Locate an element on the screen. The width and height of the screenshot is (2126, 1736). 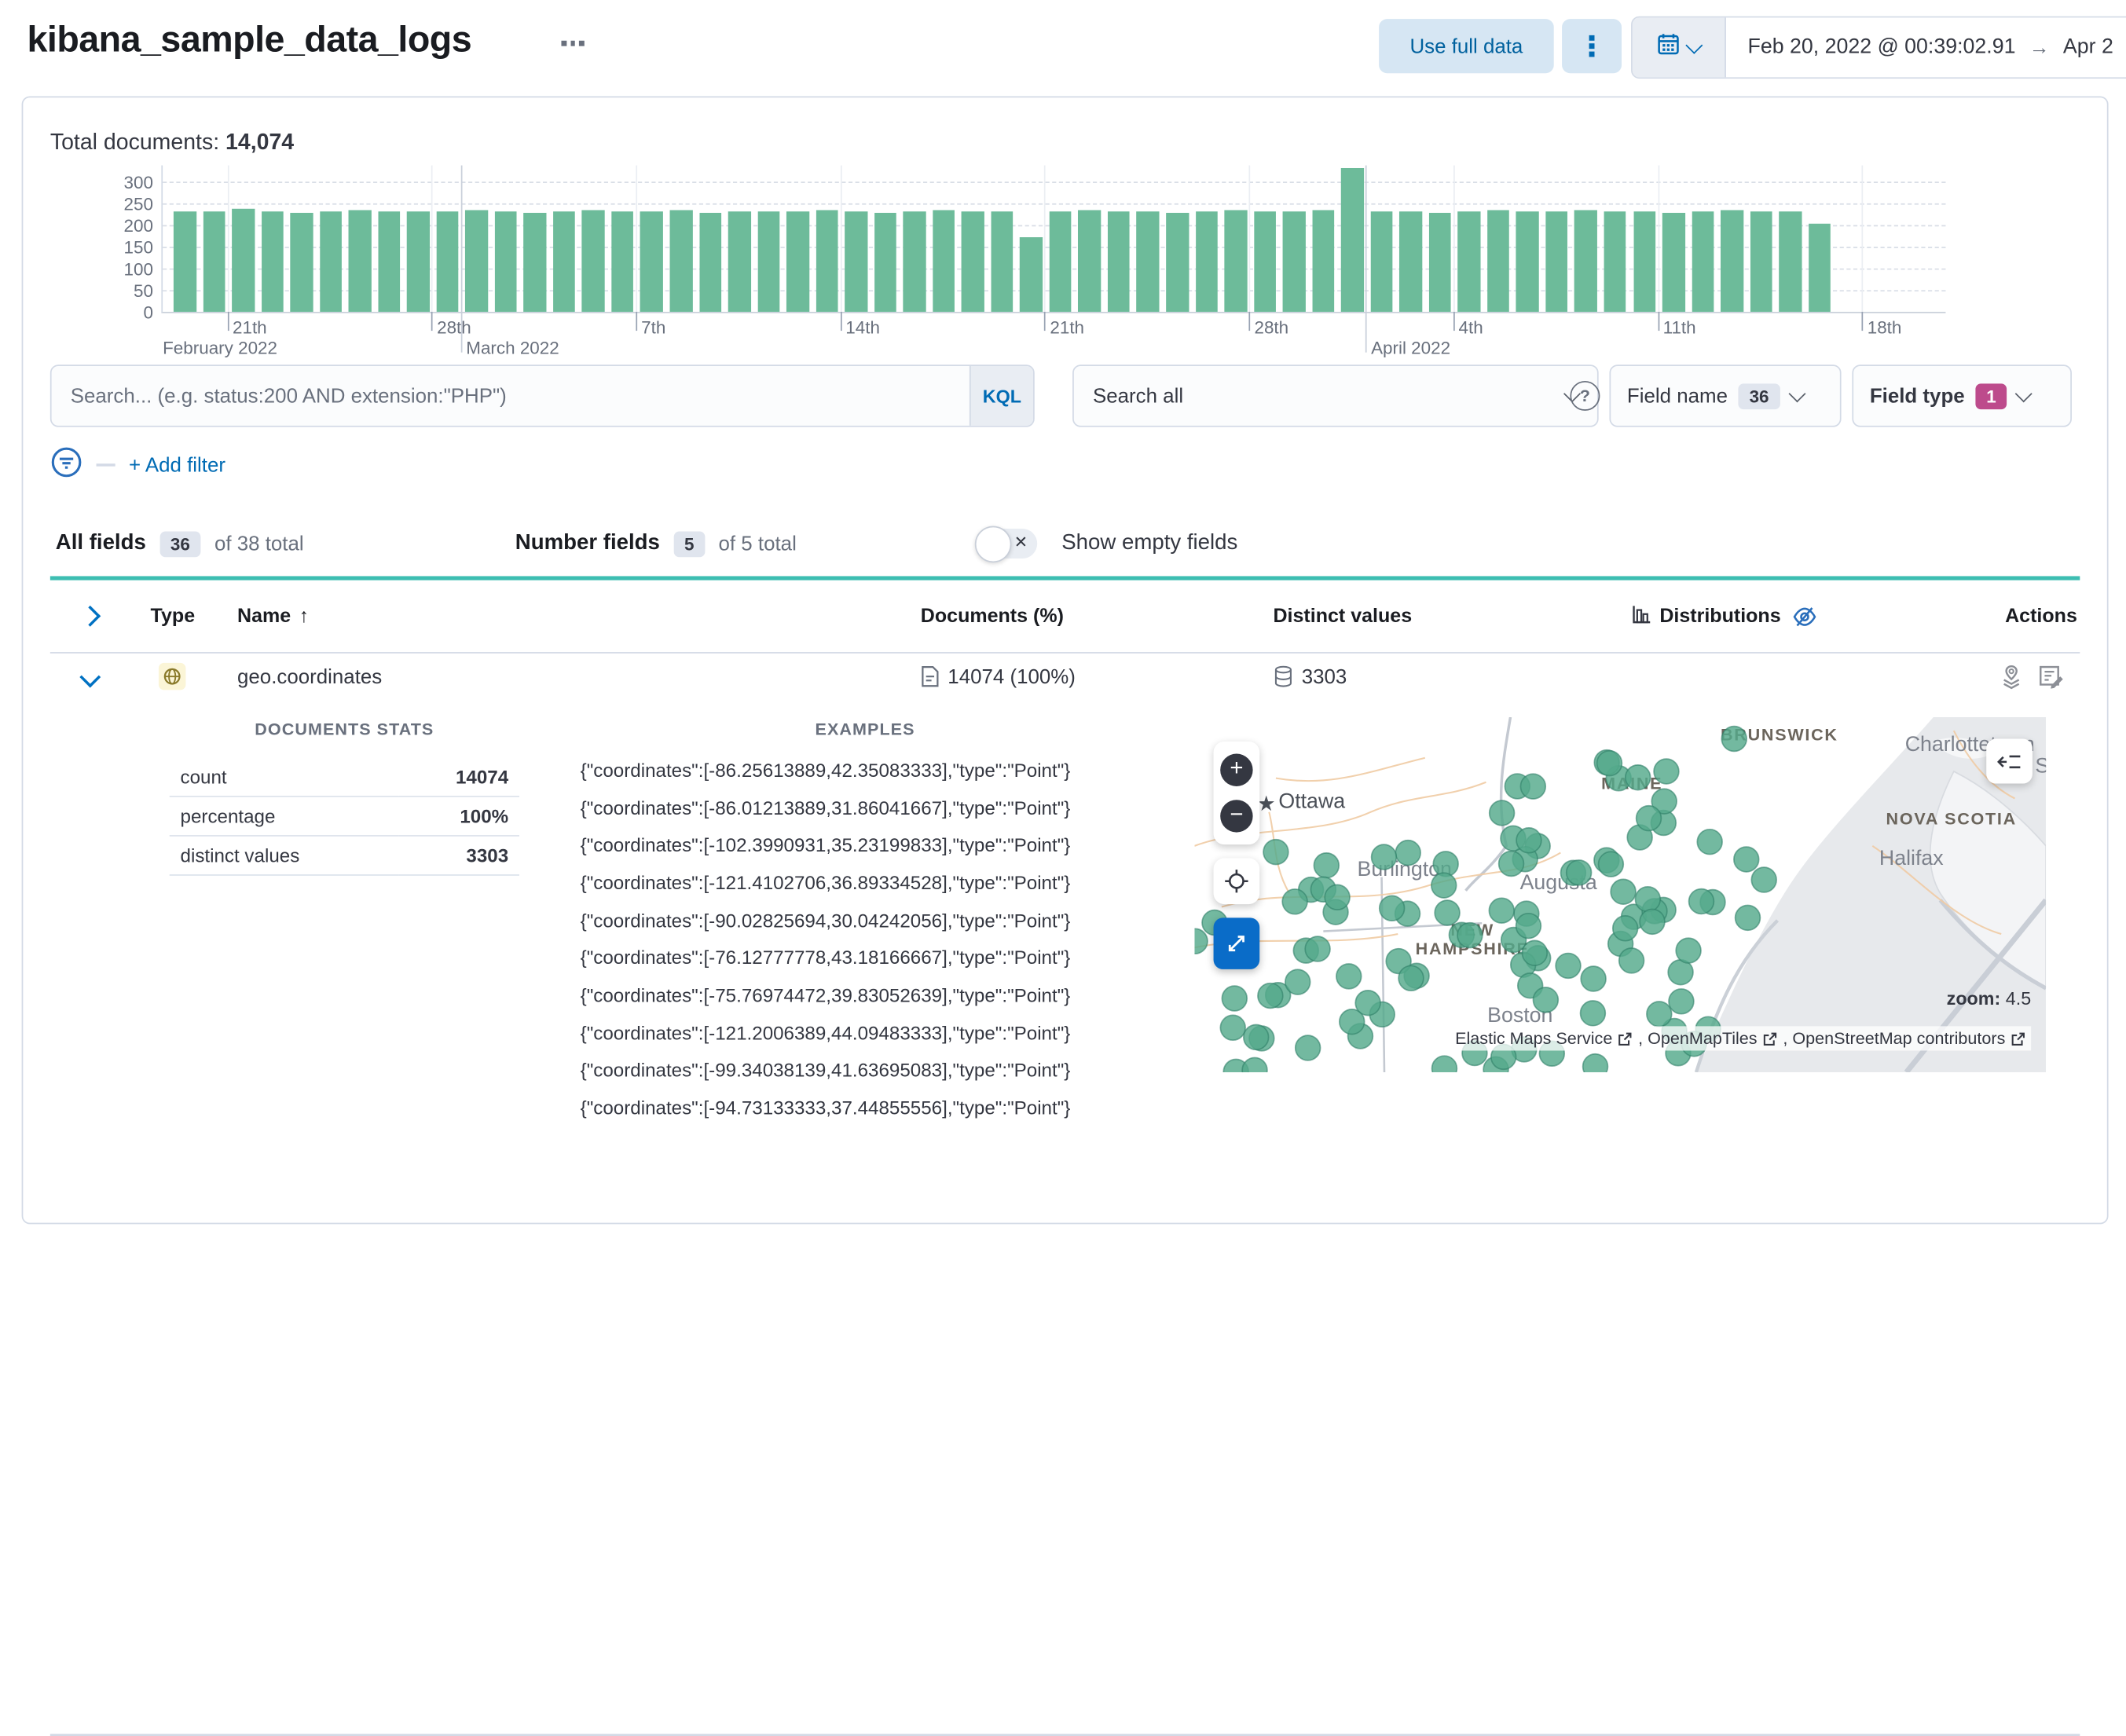
collapse-legend-button is located at coordinates (2010, 761).